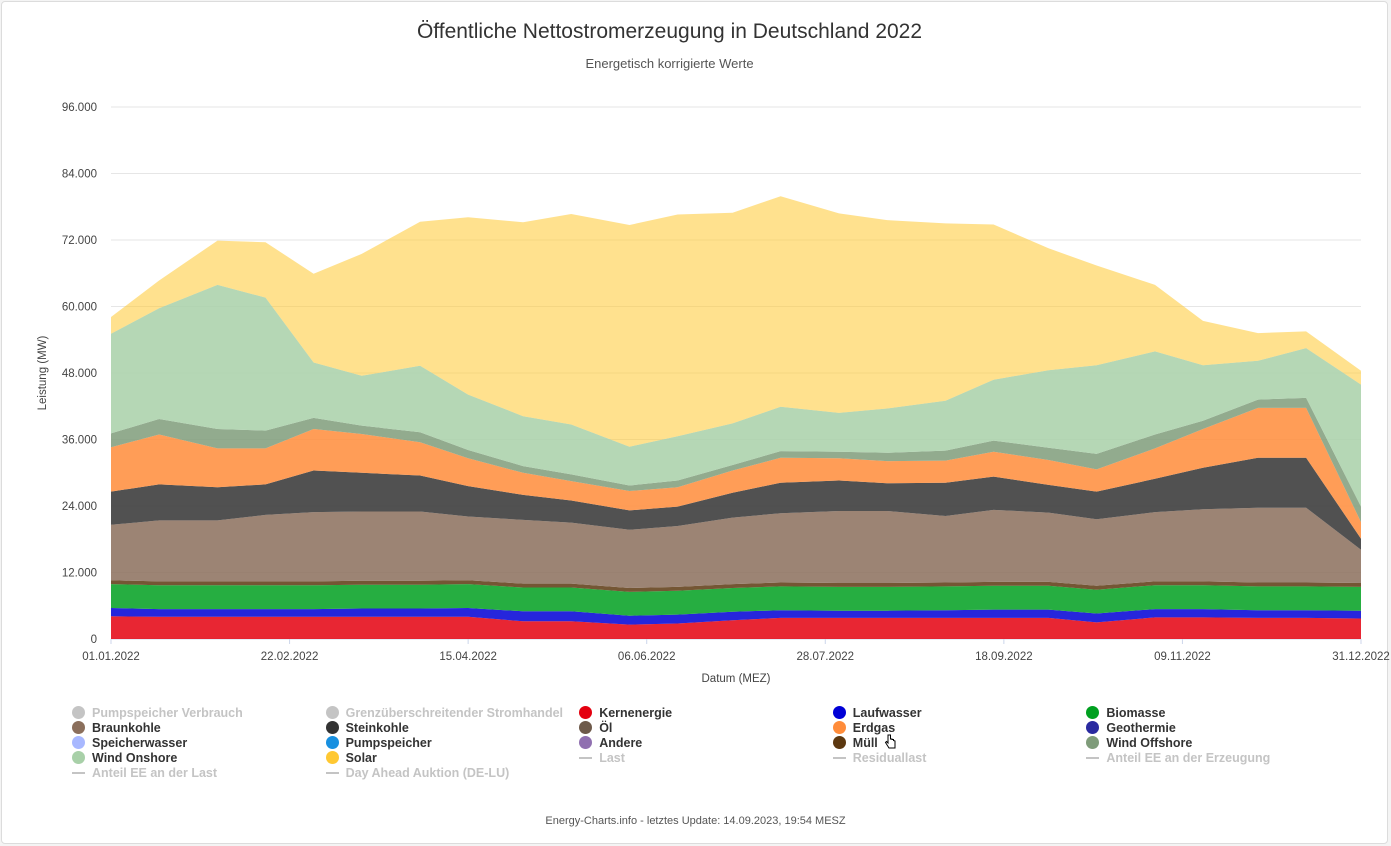 The image size is (1391, 846). I want to click on legend-label: Residuallast, so click(889, 757).